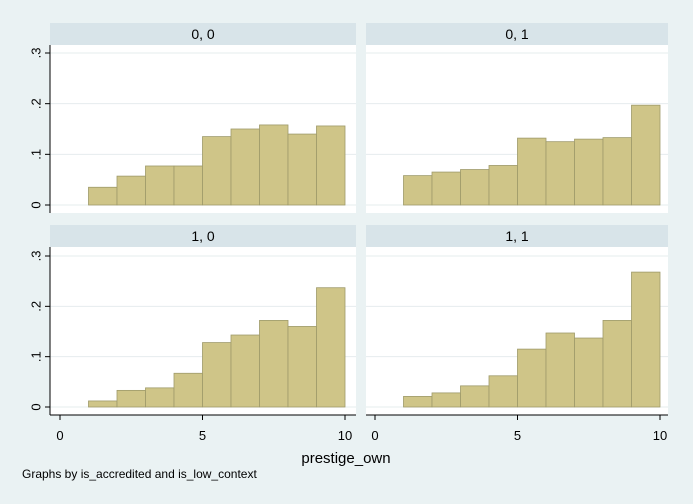  What do you see at coordinates (36, 356) in the screenshot?
I see `y-tick-label-2-1: .1` at bounding box center [36, 356].